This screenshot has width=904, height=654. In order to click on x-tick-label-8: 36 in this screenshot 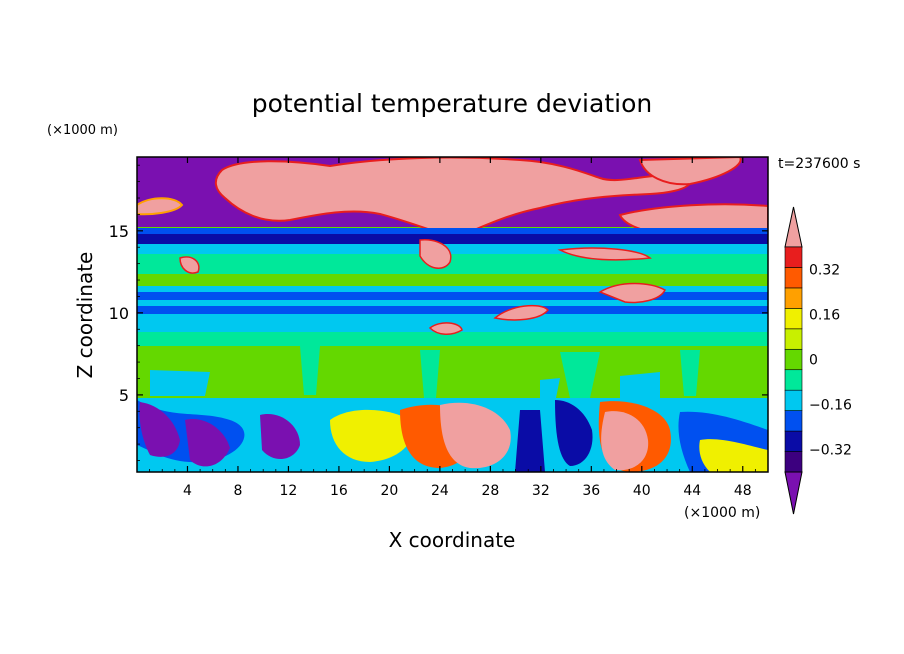, I will do `click(591, 491)`.